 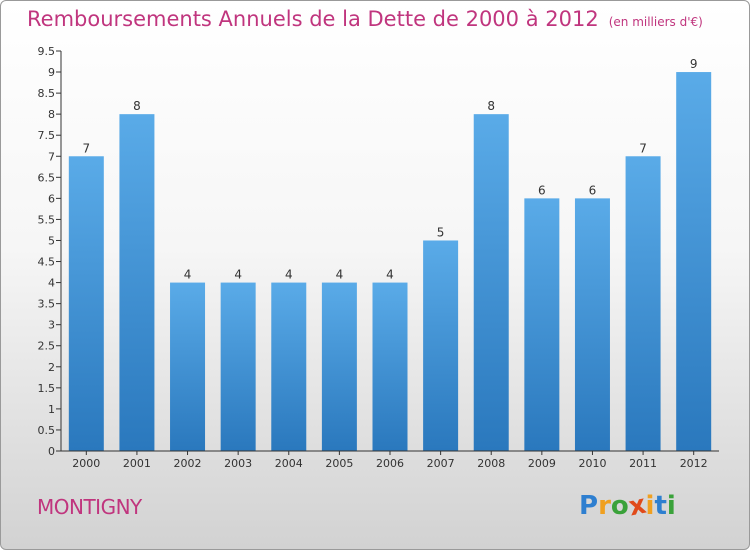 I want to click on y-tick-label: 3, so click(x=51, y=325).